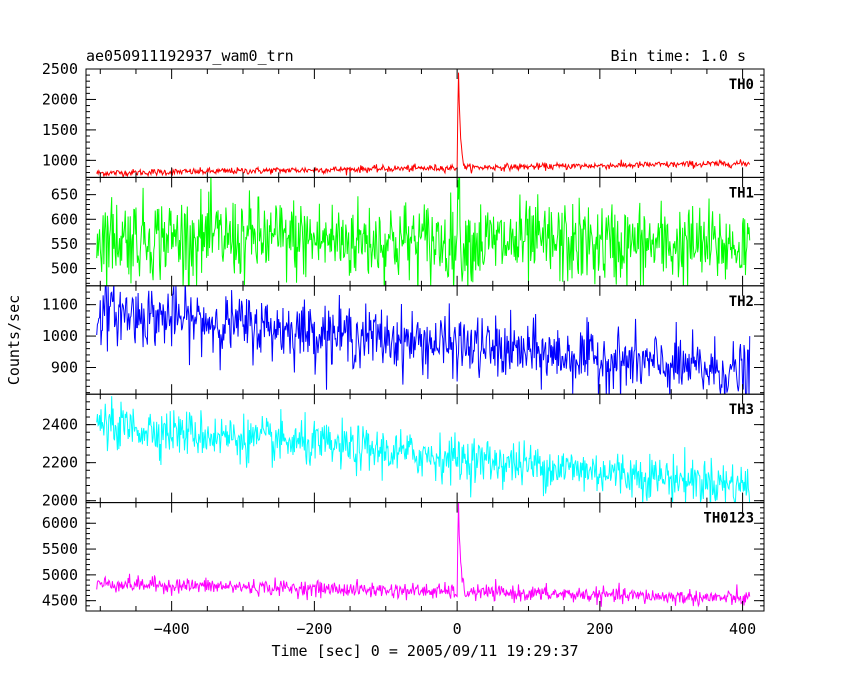 The image size is (850, 680). I want to click on y-tick-label: 2400, so click(60, 425).